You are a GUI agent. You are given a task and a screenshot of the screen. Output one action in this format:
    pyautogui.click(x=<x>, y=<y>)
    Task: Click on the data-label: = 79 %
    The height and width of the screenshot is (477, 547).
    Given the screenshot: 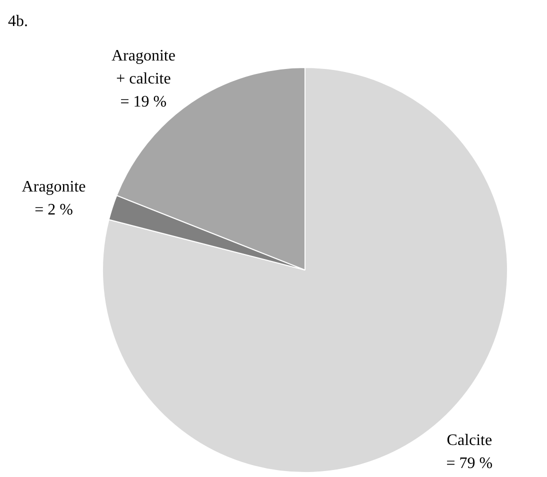 What is the action you would take?
    pyautogui.click(x=469, y=463)
    